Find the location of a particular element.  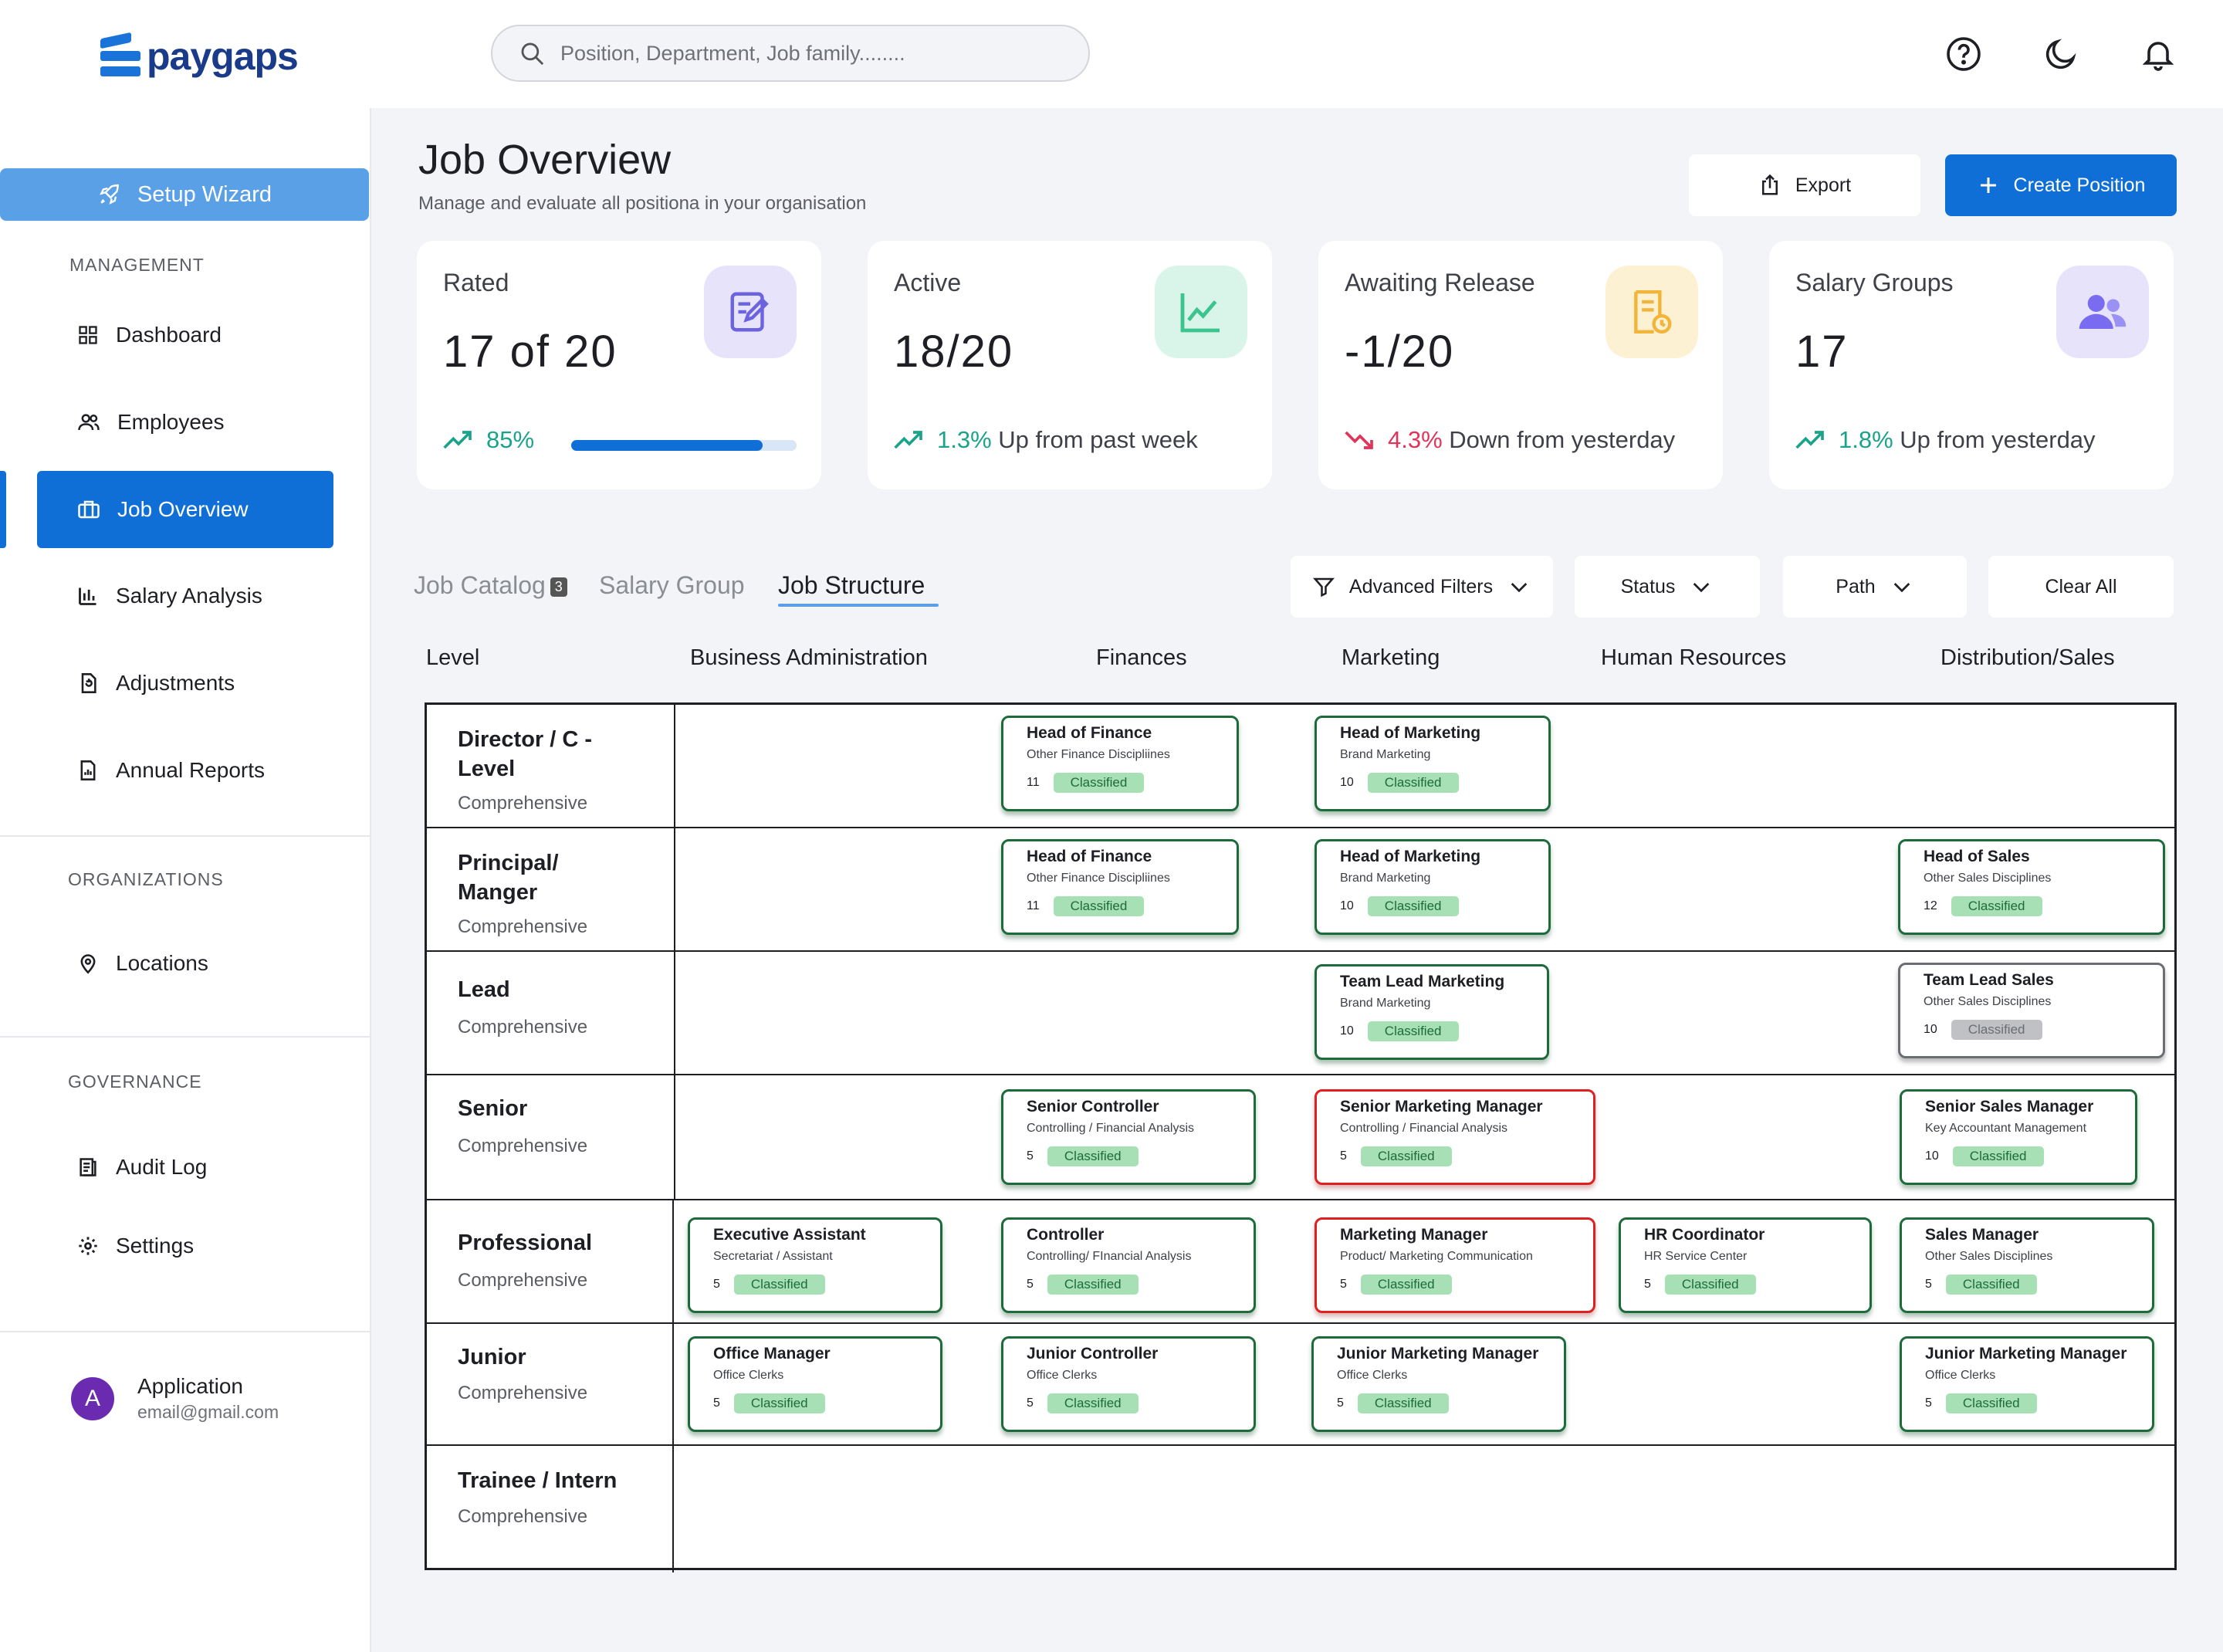

sidebar-item-adjustments: Adjustments is located at coordinates (185, 683).